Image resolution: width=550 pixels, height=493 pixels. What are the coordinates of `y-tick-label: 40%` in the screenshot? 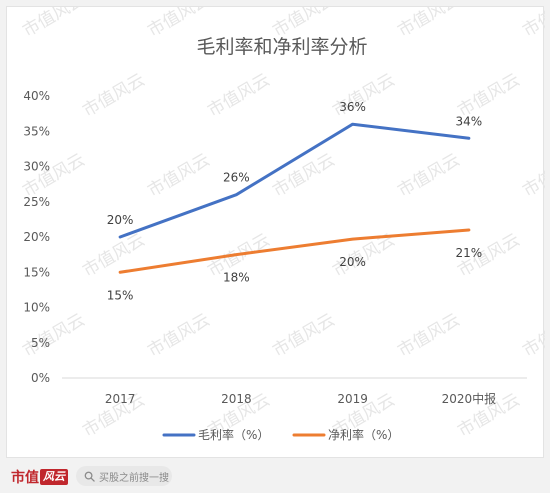 It's located at (36, 96).